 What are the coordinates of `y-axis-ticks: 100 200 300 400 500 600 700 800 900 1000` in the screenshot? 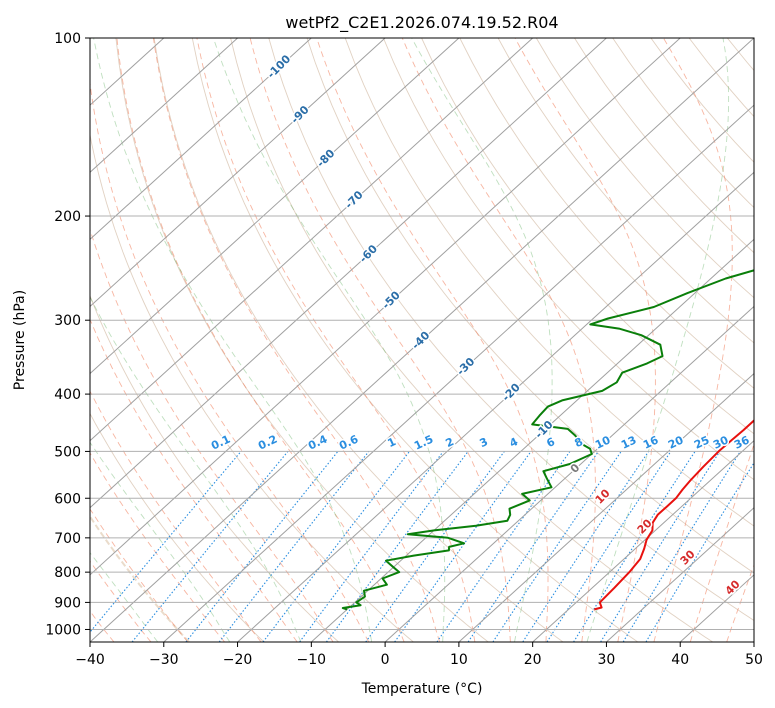 It's located at (67, 334).